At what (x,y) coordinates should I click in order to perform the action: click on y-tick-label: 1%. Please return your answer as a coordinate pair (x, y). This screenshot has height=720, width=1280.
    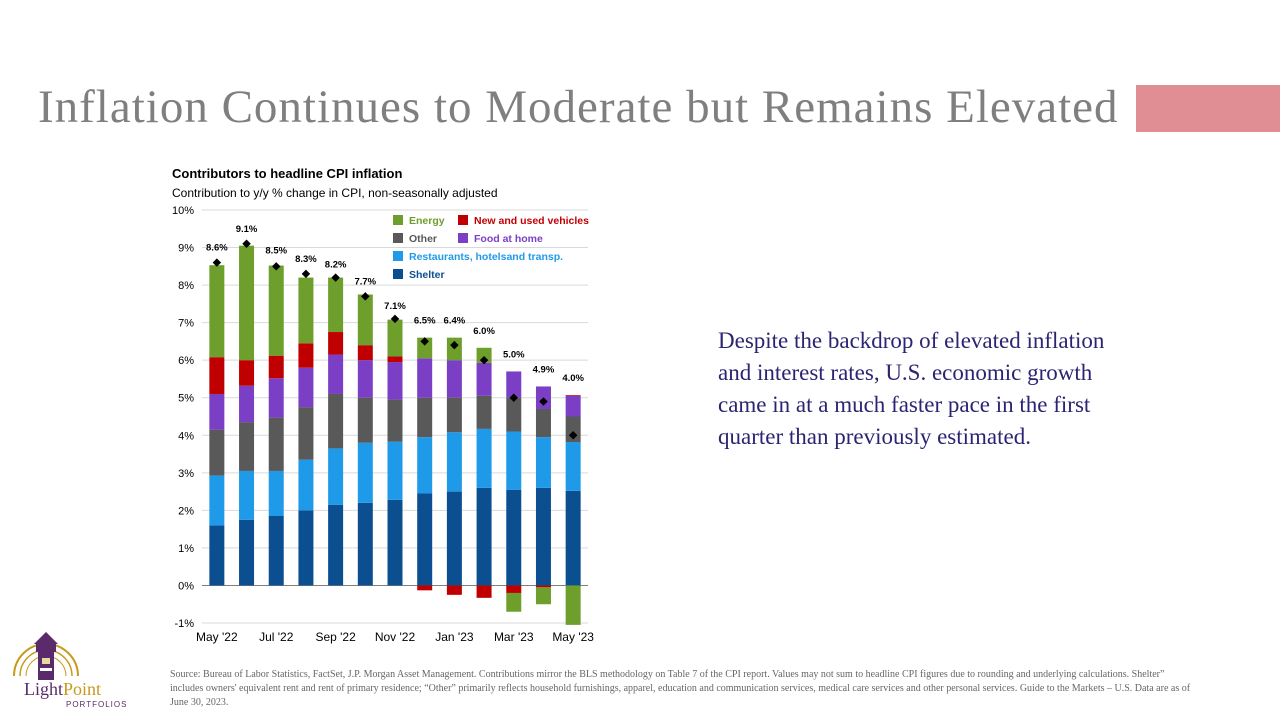
    Looking at the image, I should click on (186, 549).